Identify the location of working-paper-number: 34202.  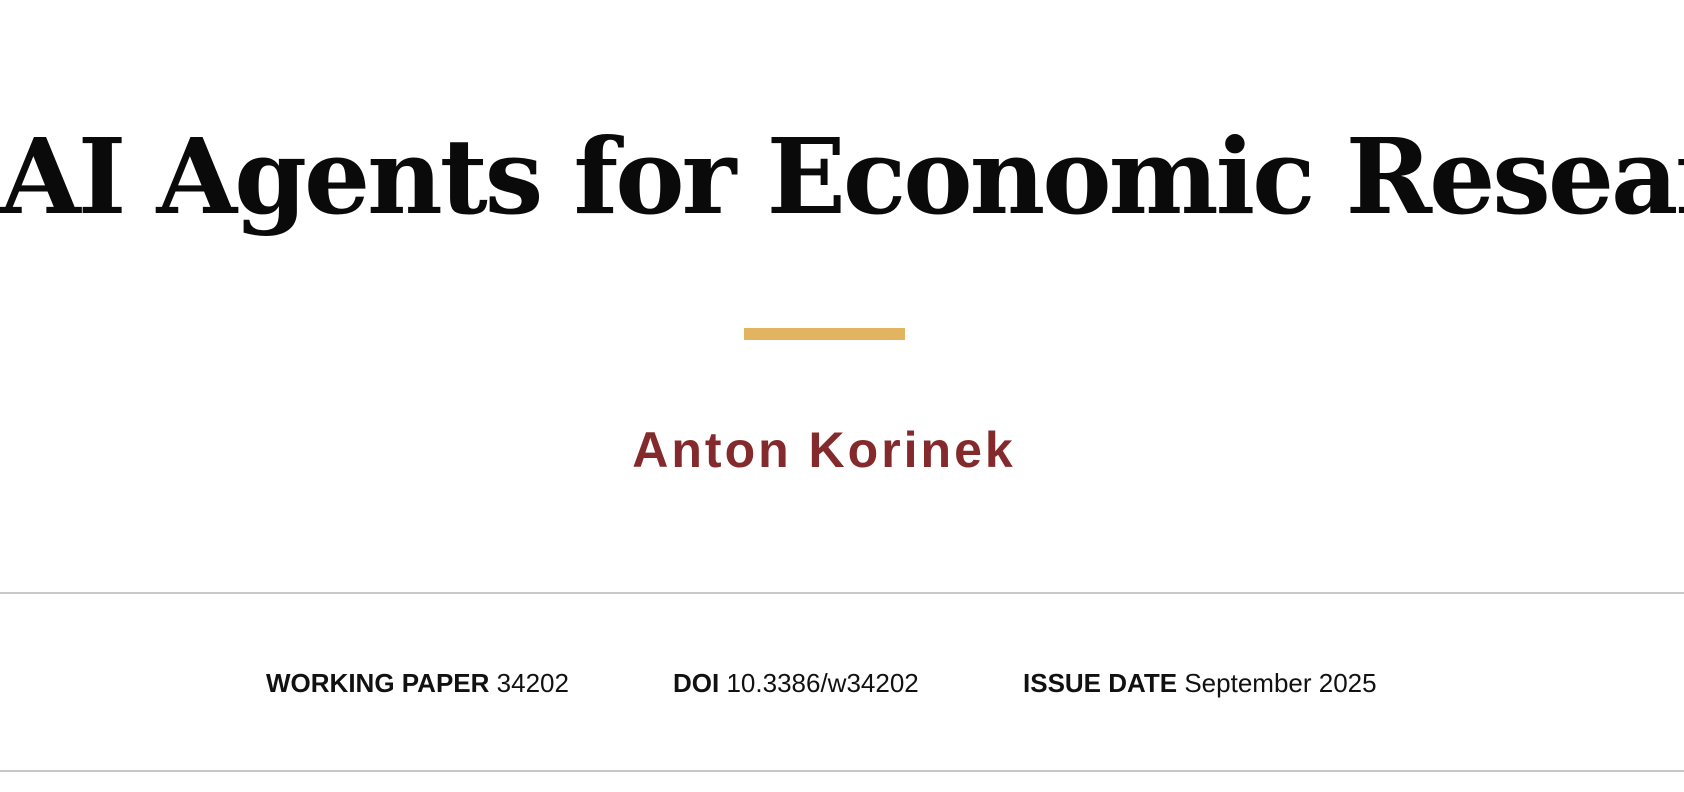
(532, 683).